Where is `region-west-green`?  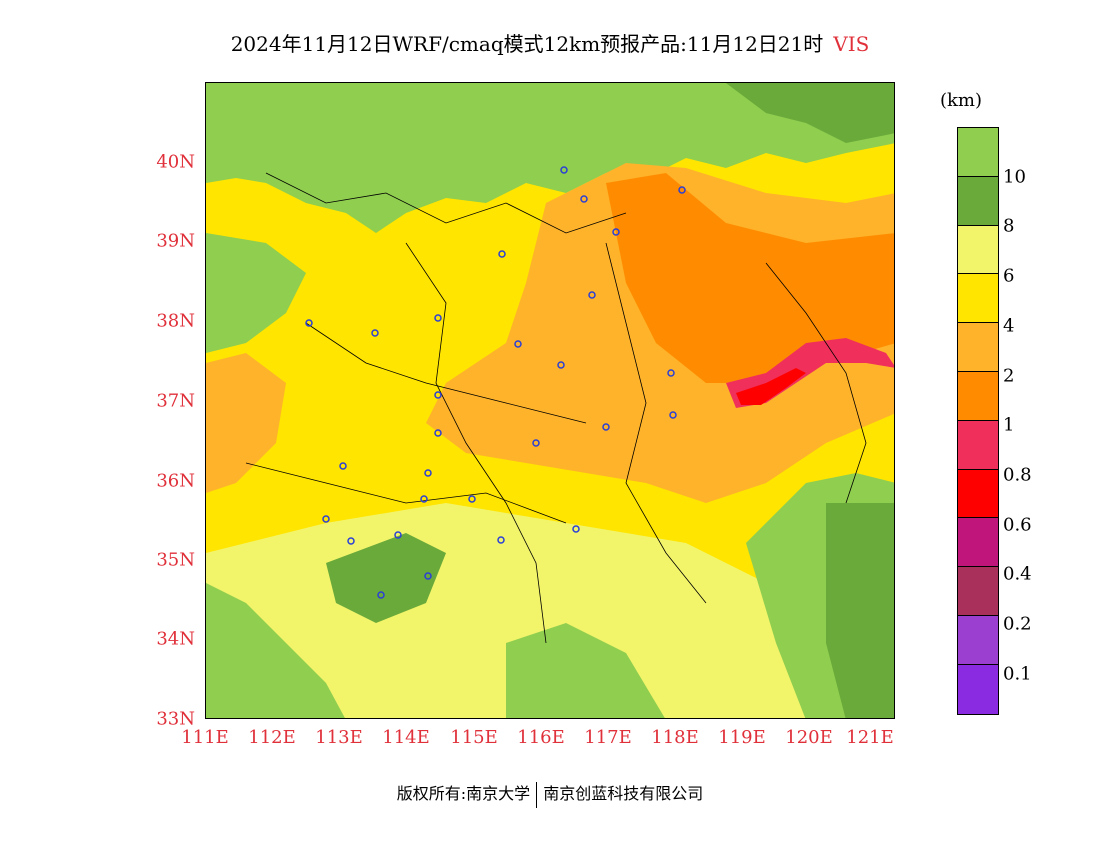
region-west-green is located at coordinates (256, 293).